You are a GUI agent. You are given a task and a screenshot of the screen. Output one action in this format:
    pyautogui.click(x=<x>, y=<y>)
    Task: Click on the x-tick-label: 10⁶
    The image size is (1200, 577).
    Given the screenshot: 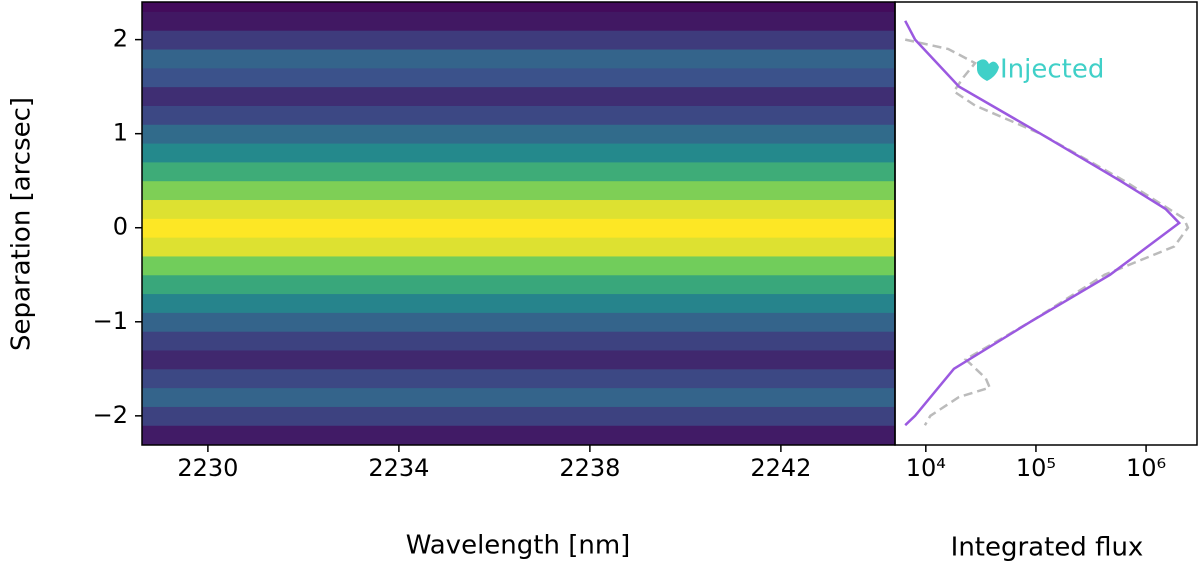 What is the action you would take?
    pyautogui.click(x=1146, y=468)
    